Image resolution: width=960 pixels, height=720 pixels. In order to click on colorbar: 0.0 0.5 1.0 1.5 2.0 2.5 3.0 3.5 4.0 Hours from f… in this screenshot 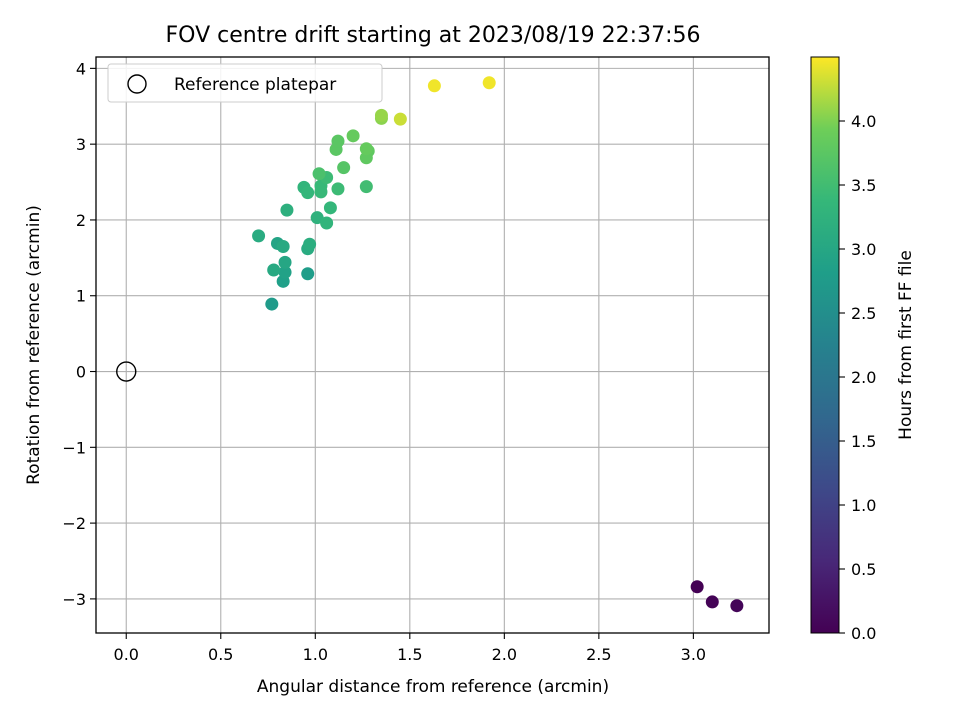, I will do `click(863, 349)`.